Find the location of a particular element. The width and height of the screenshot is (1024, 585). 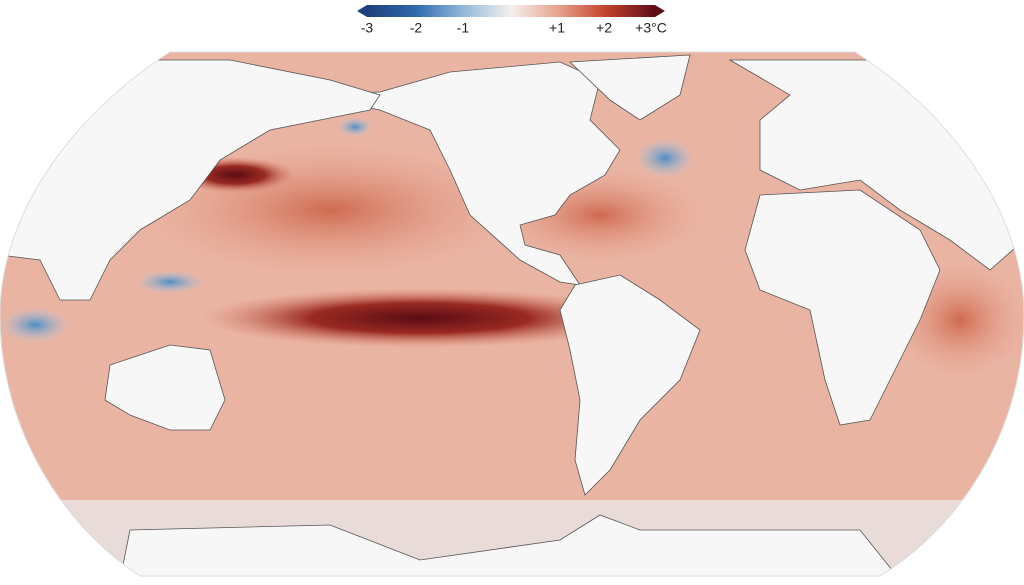

el-nino-anomaly is located at coordinates (420, 318).